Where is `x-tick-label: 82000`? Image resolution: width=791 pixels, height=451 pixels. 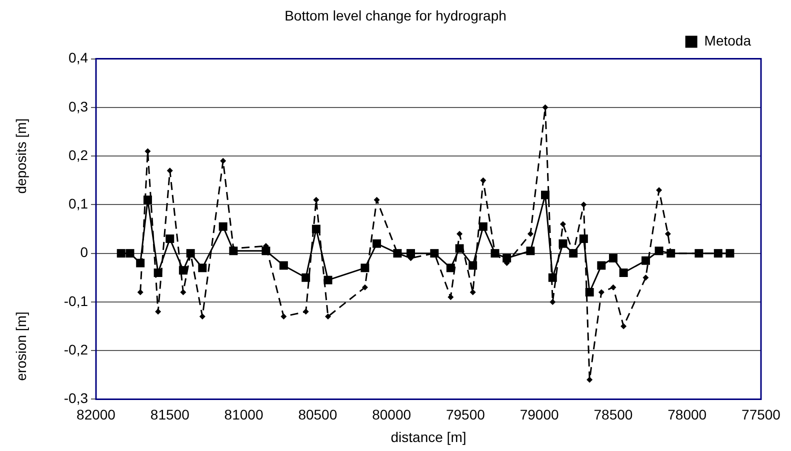 x-tick-label: 82000 is located at coordinates (96, 414).